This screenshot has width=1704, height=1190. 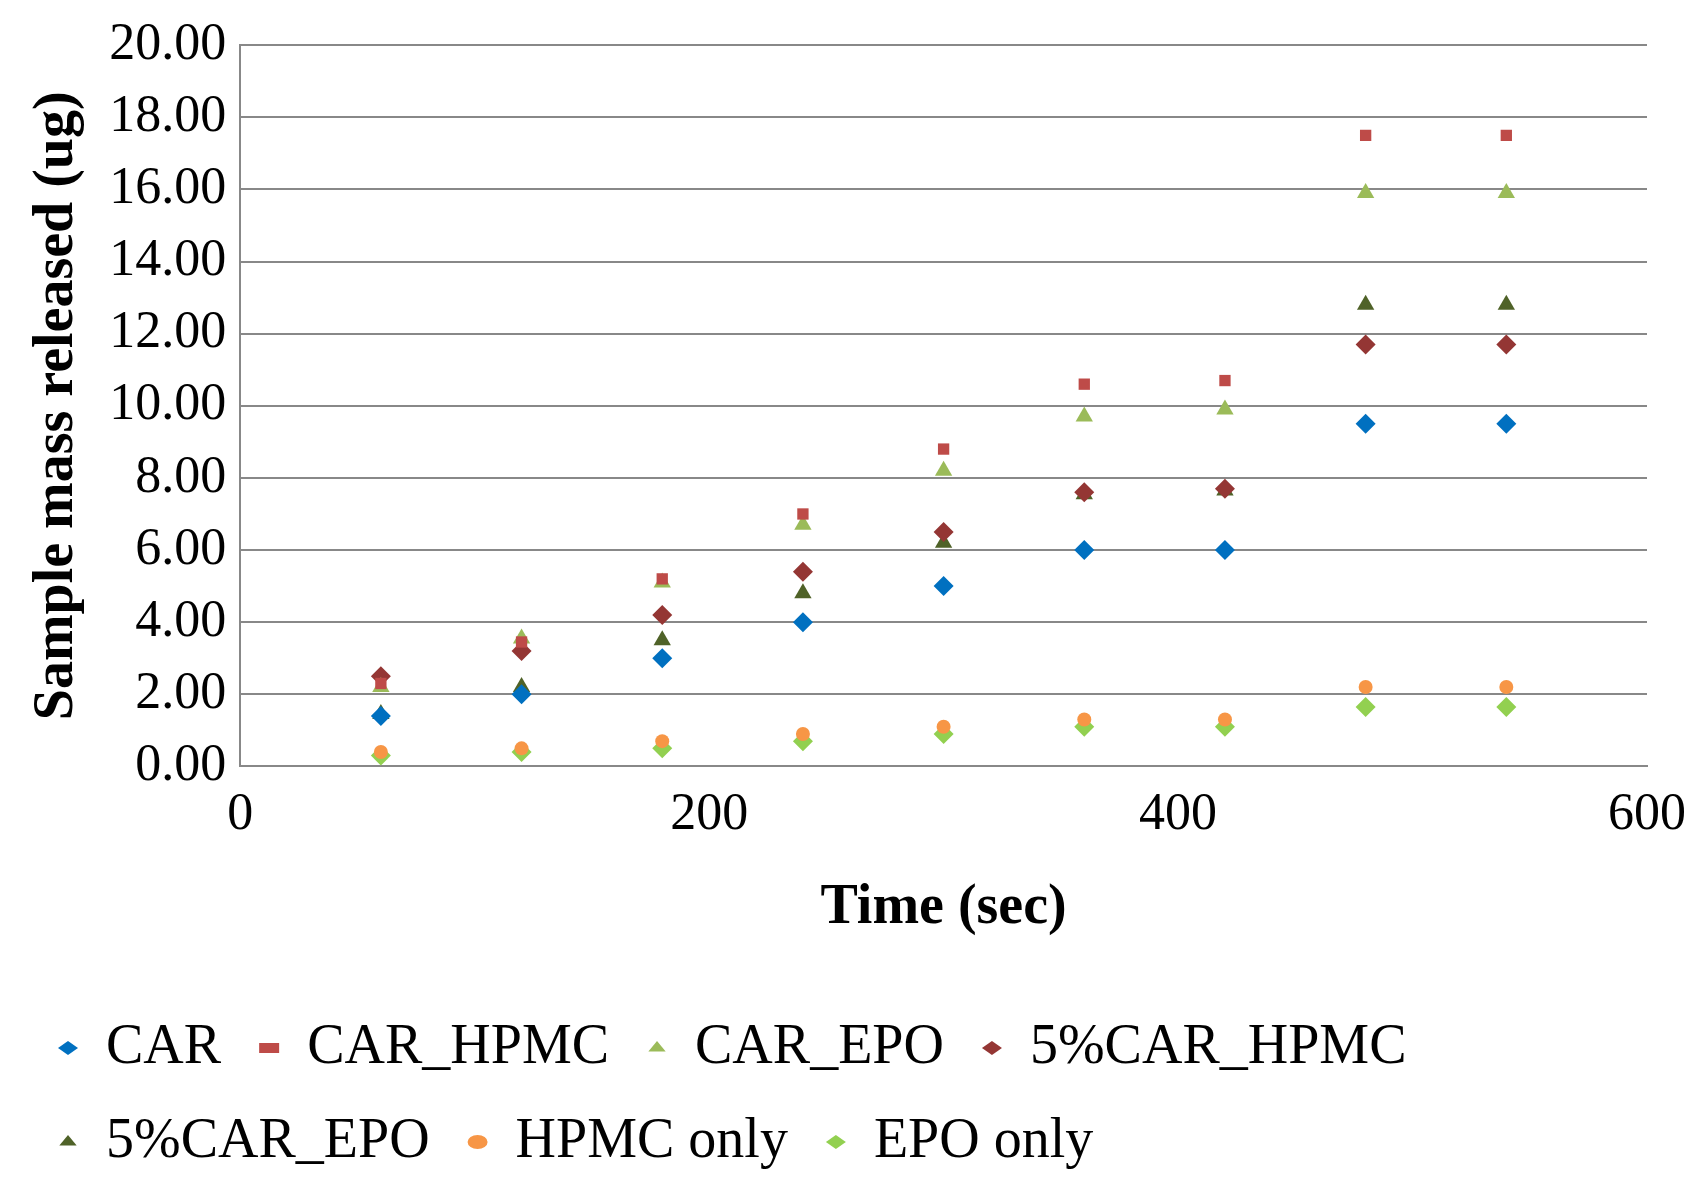 What do you see at coordinates (1647, 812) in the screenshot?
I see `x-tick-label: 600` at bounding box center [1647, 812].